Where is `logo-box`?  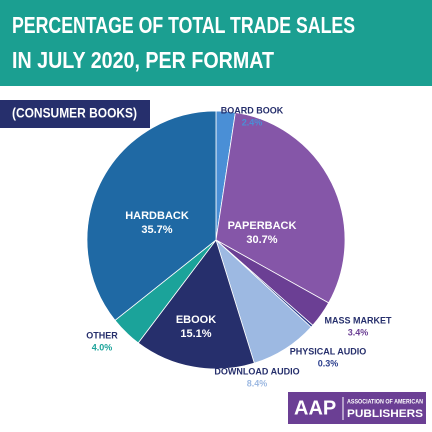 logo-box is located at coordinates (357, 408).